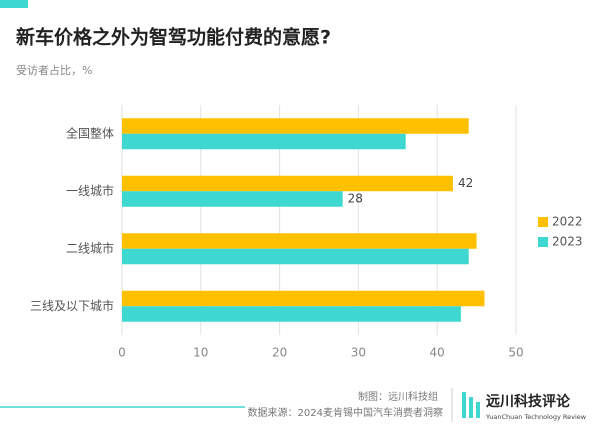 The image size is (600, 433). Describe the element at coordinates (90, 132) in the screenshot. I see `y-tick-label: 全国整体` at that location.